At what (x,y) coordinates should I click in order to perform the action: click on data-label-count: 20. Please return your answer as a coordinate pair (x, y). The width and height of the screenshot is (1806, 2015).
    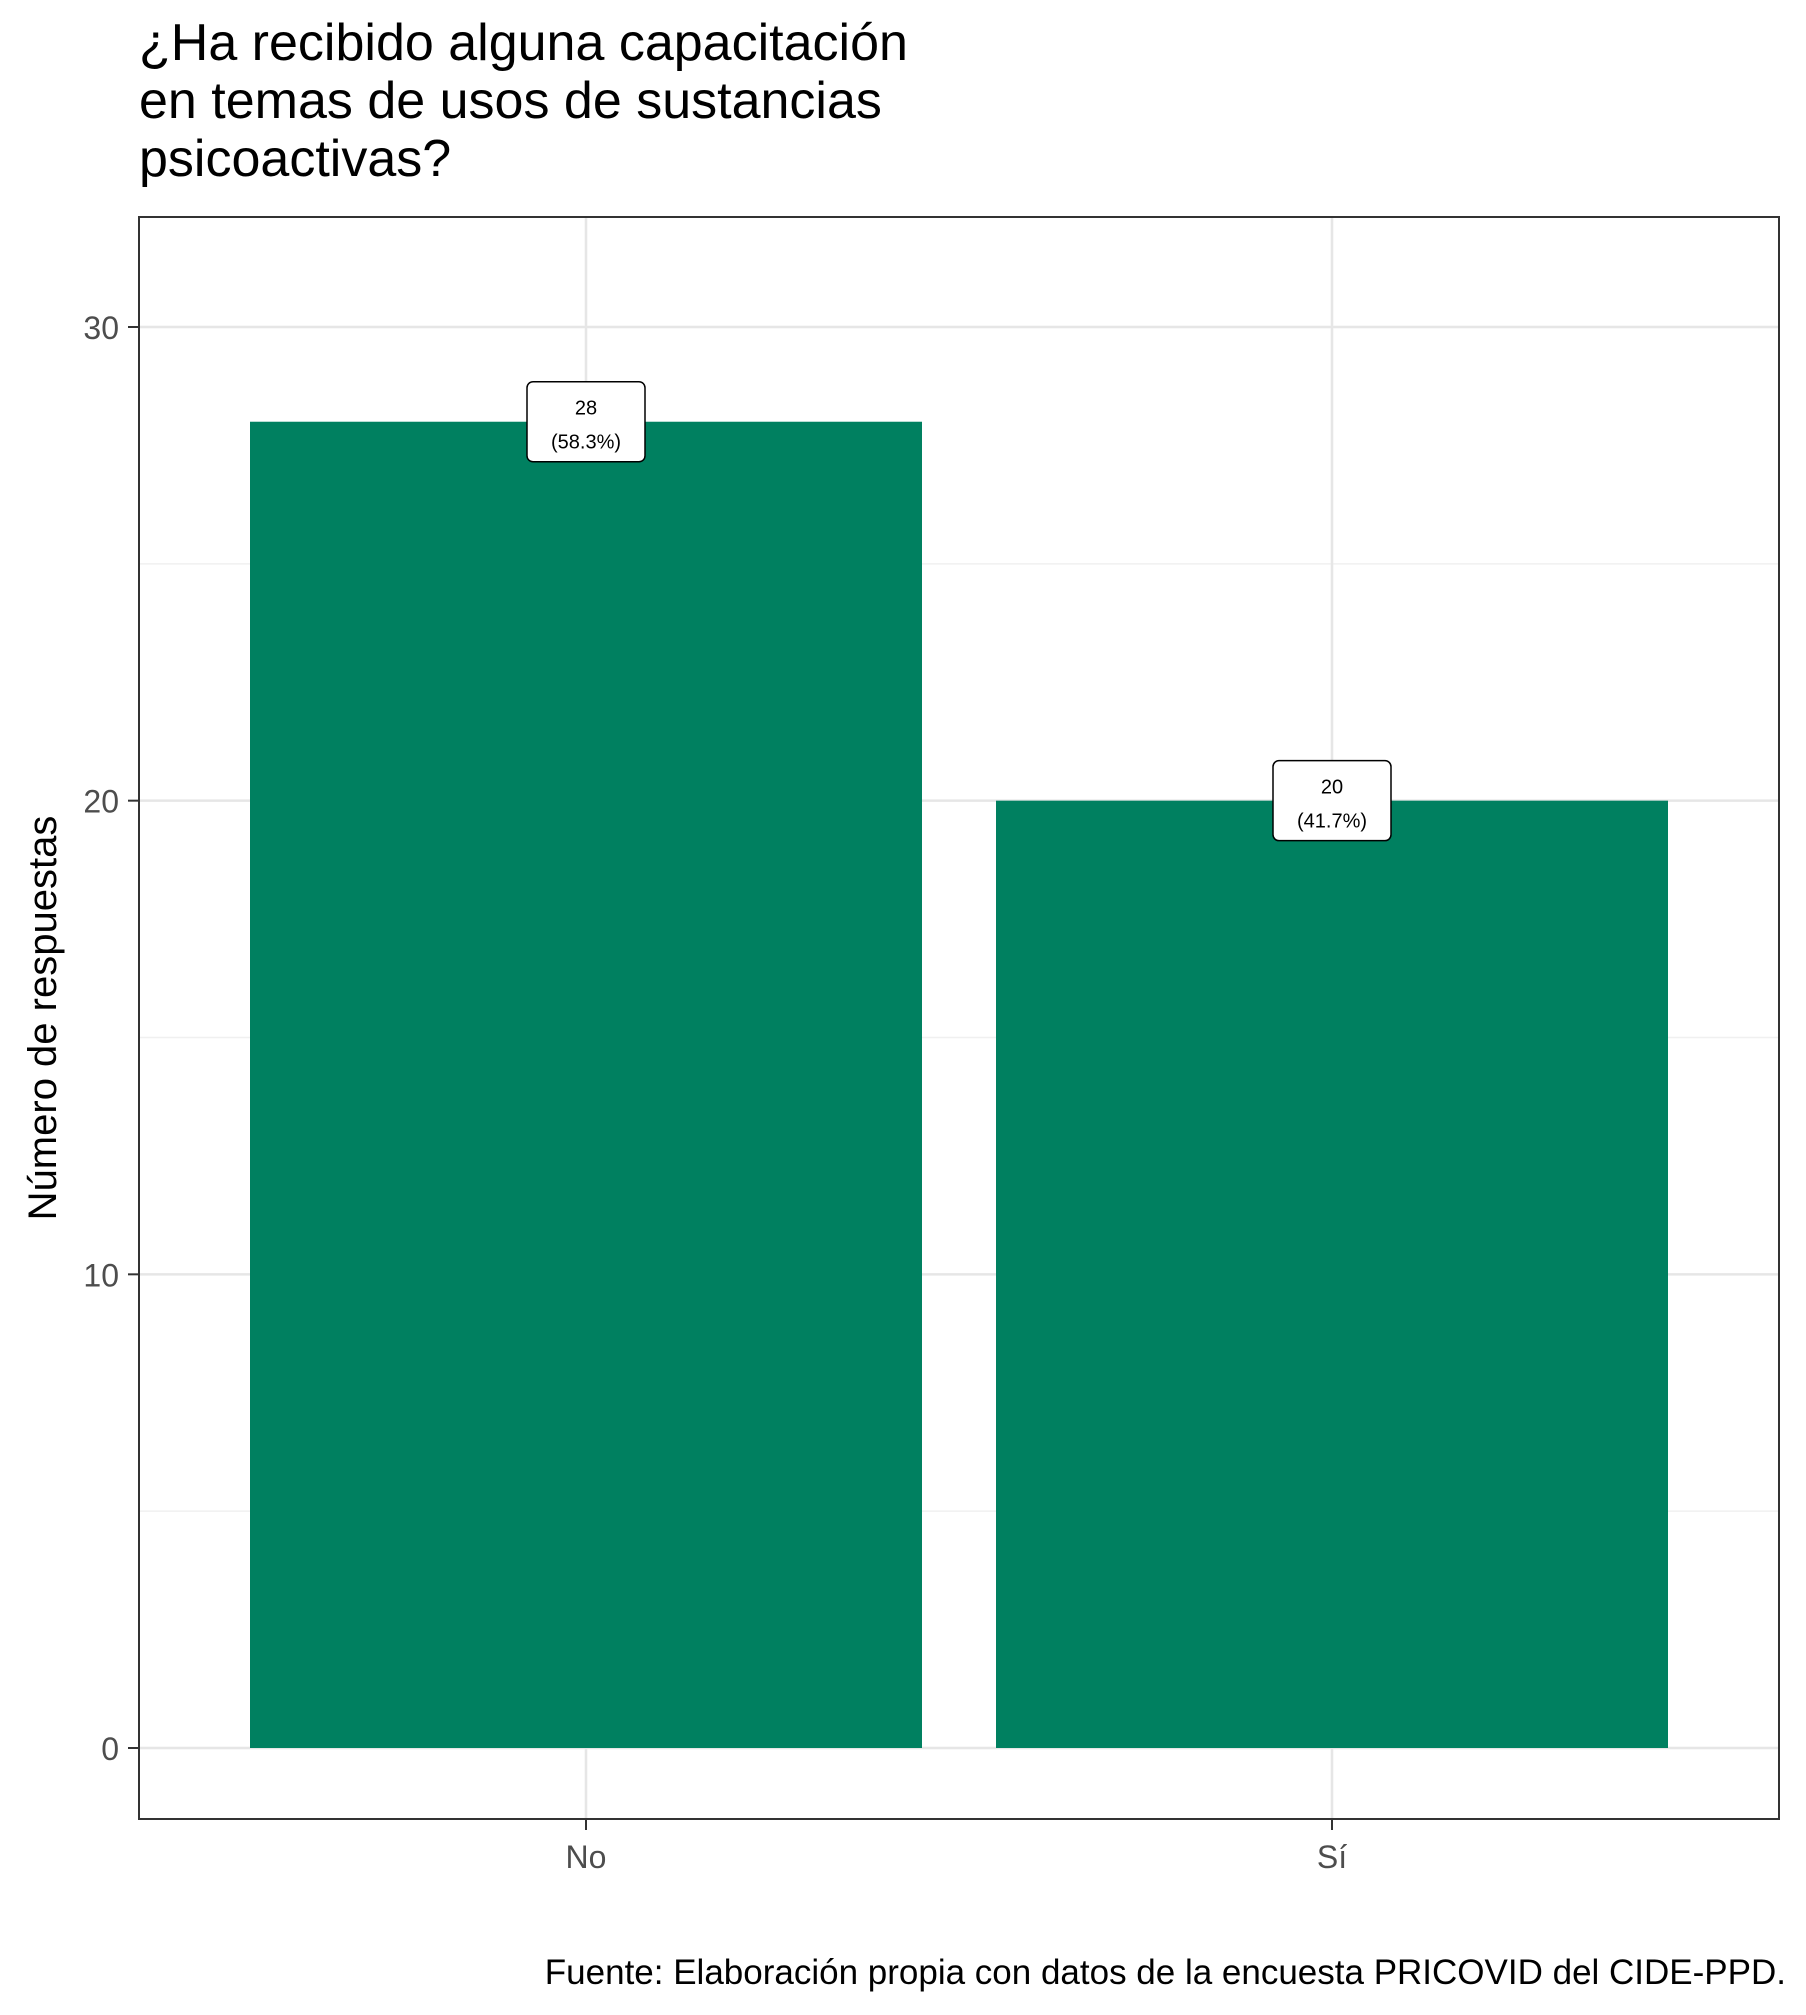
    Looking at the image, I should click on (1332, 788).